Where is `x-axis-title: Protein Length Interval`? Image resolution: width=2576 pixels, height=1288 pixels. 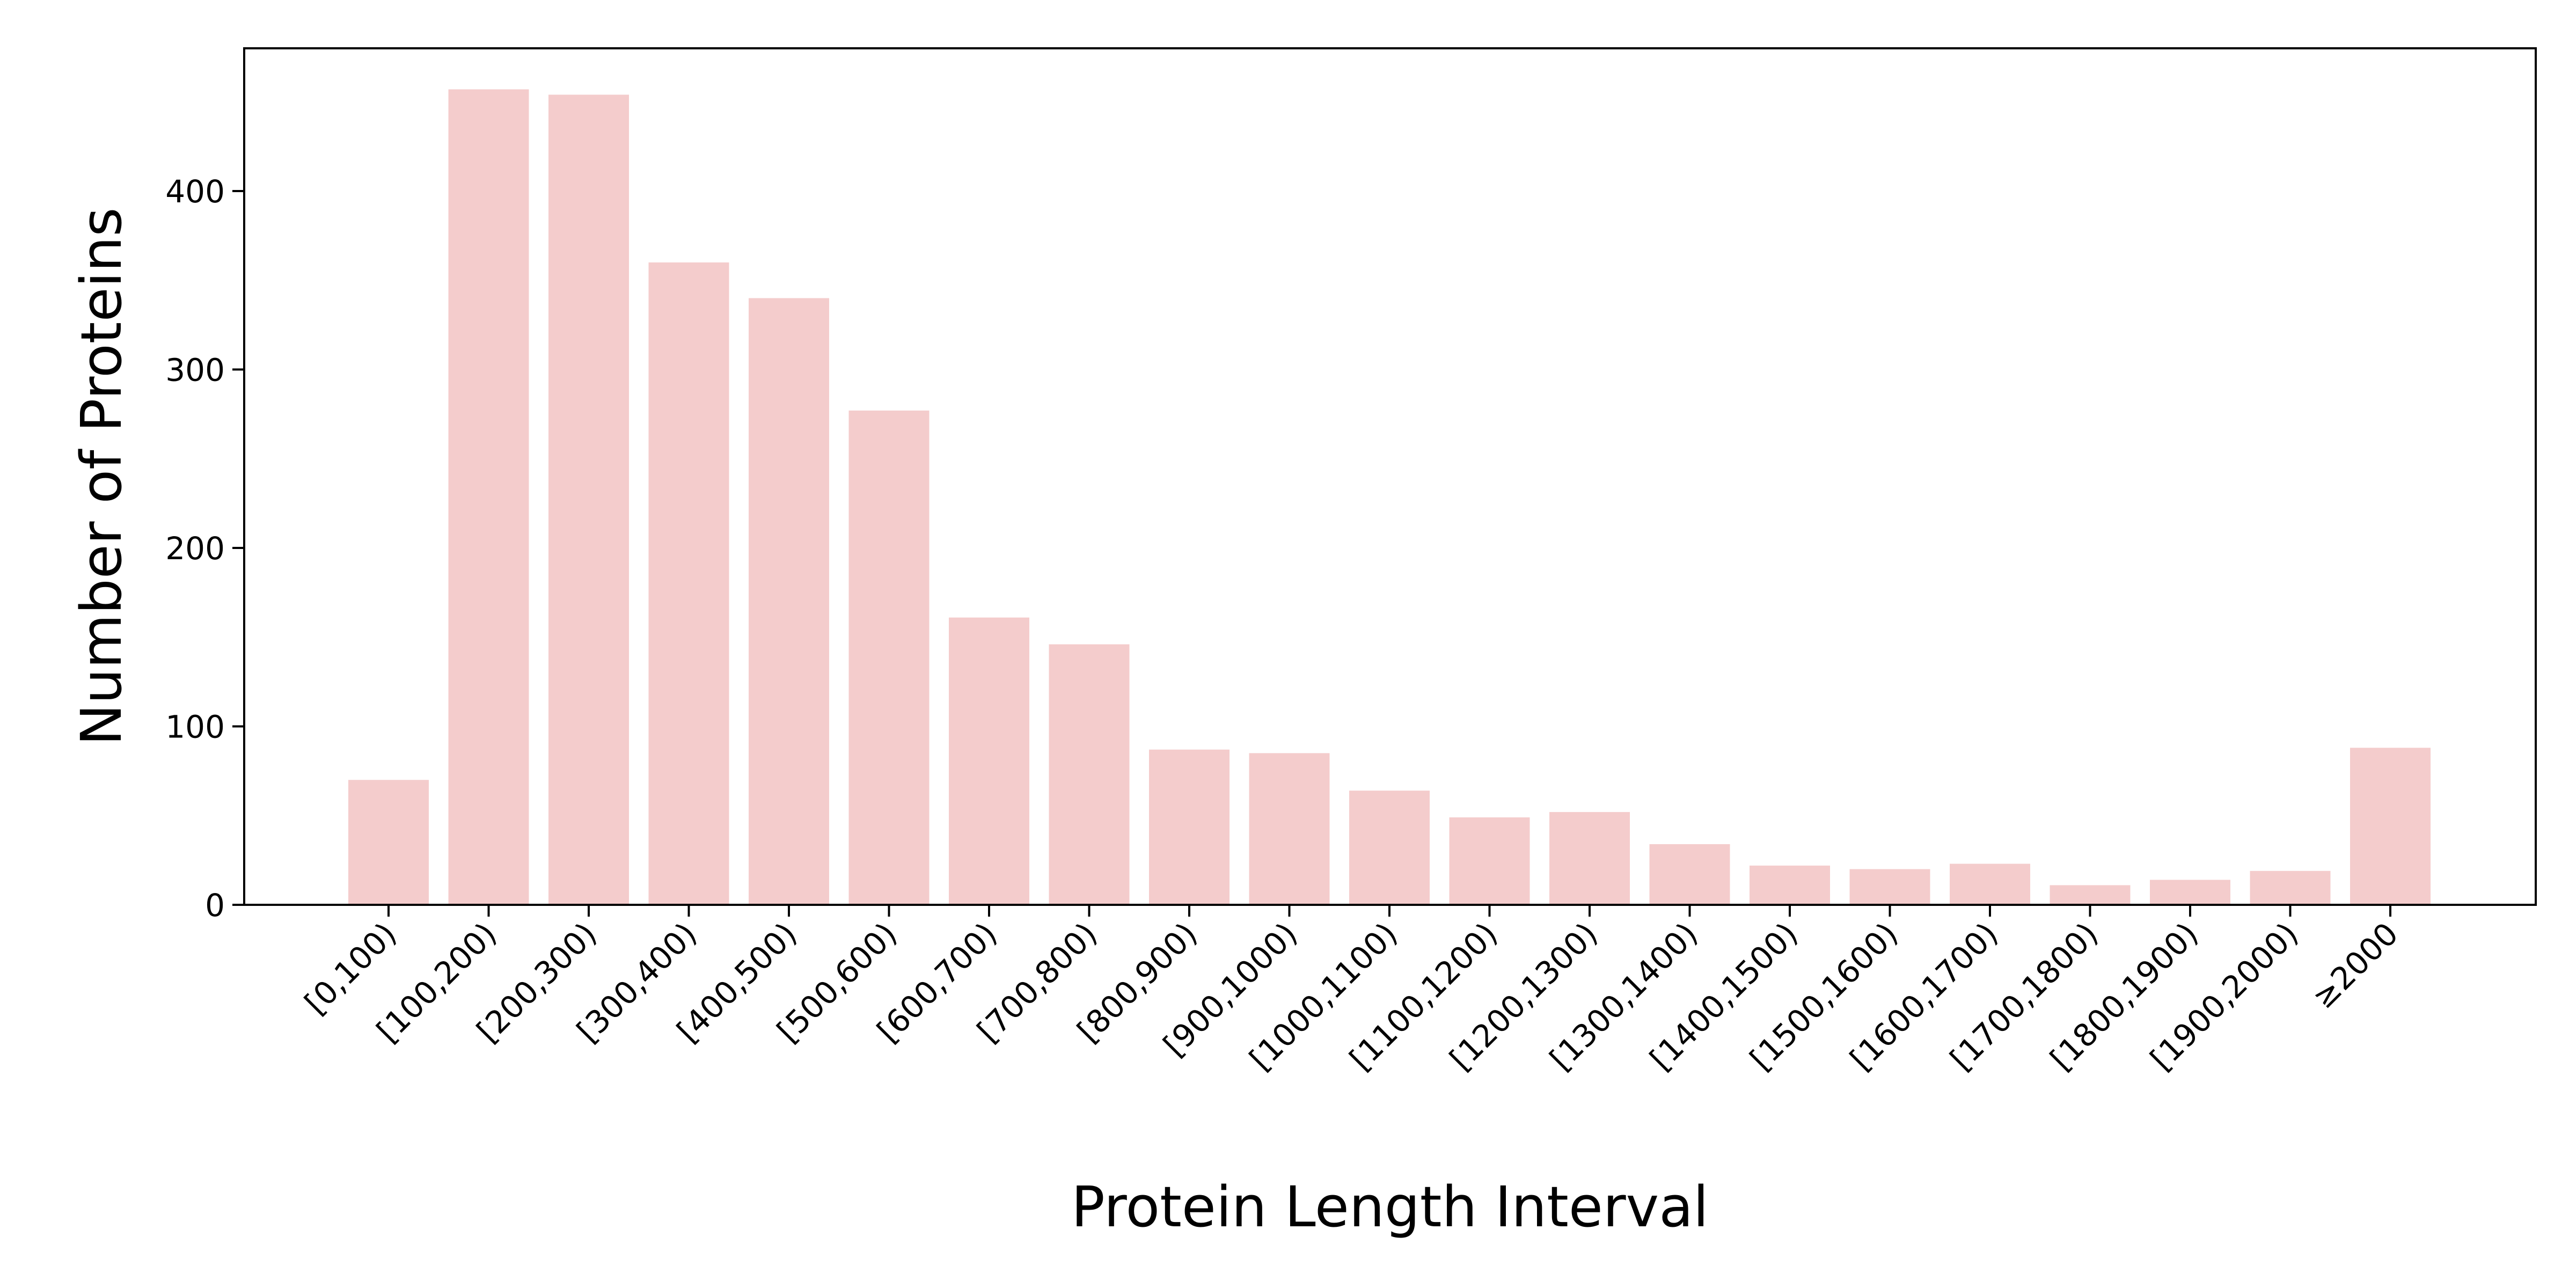
x-axis-title: Protein Length Interval is located at coordinates (1390, 1207).